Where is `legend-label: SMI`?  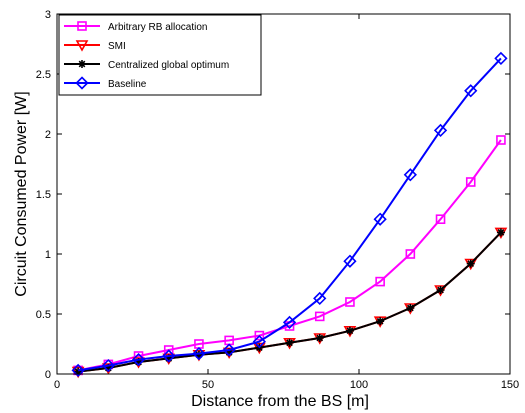 legend-label: SMI is located at coordinates (117, 46).